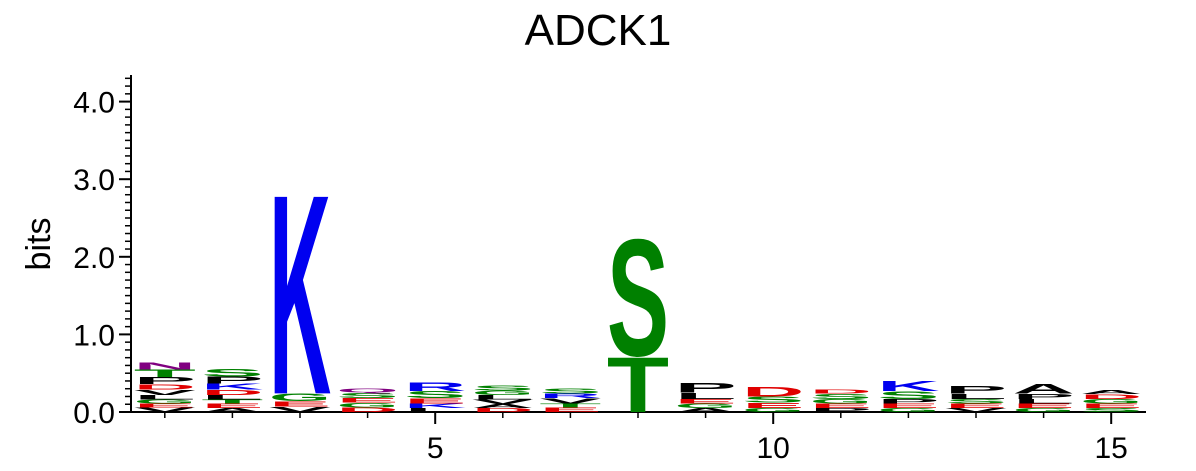 The width and height of the screenshot is (1196, 471). Describe the element at coordinates (39, 244) in the screenshot. I see `y-axis-label: bits` at that location.